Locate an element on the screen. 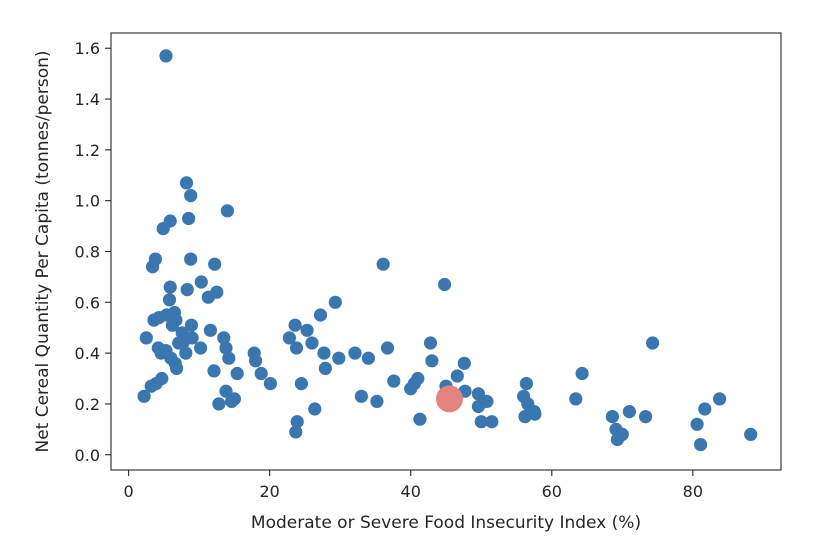 This screenshot has width=820, height=552. y-tick-label: 0.6 is located at coordinates (87, 302).